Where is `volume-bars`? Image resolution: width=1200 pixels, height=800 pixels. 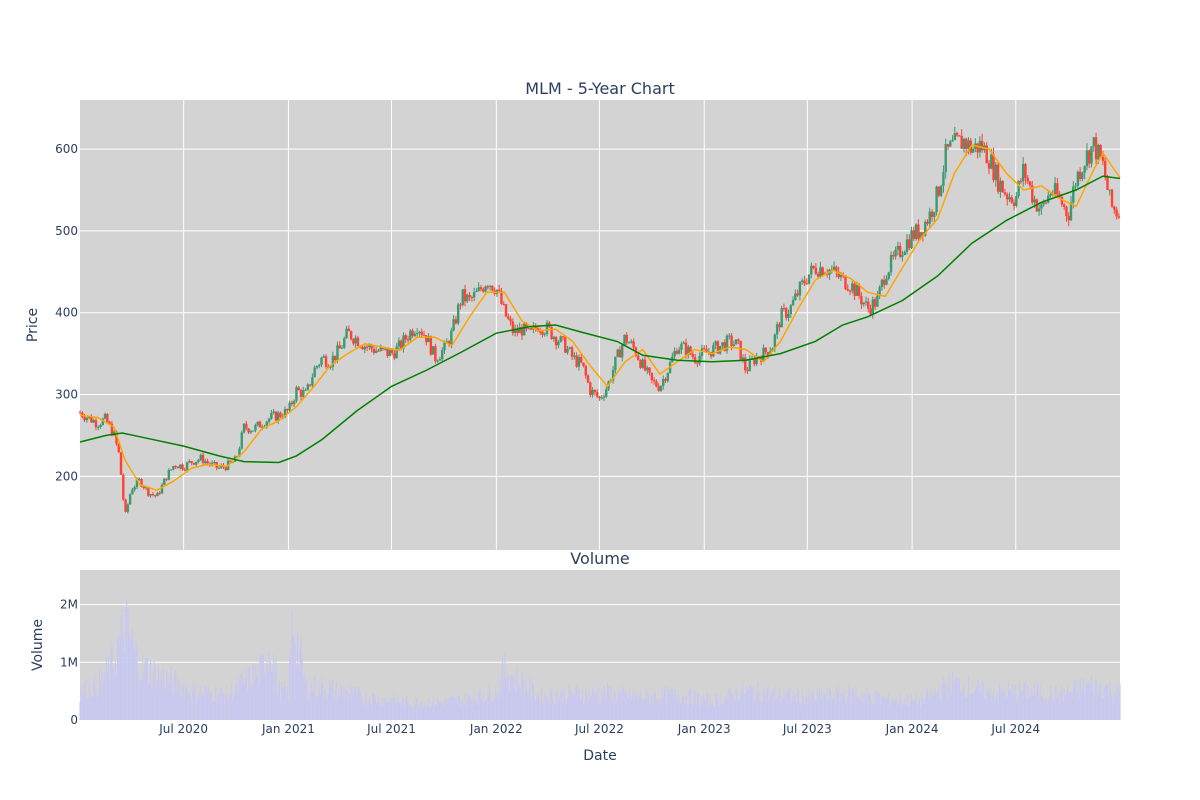
volume-bars is located at coordinates (600, 660).